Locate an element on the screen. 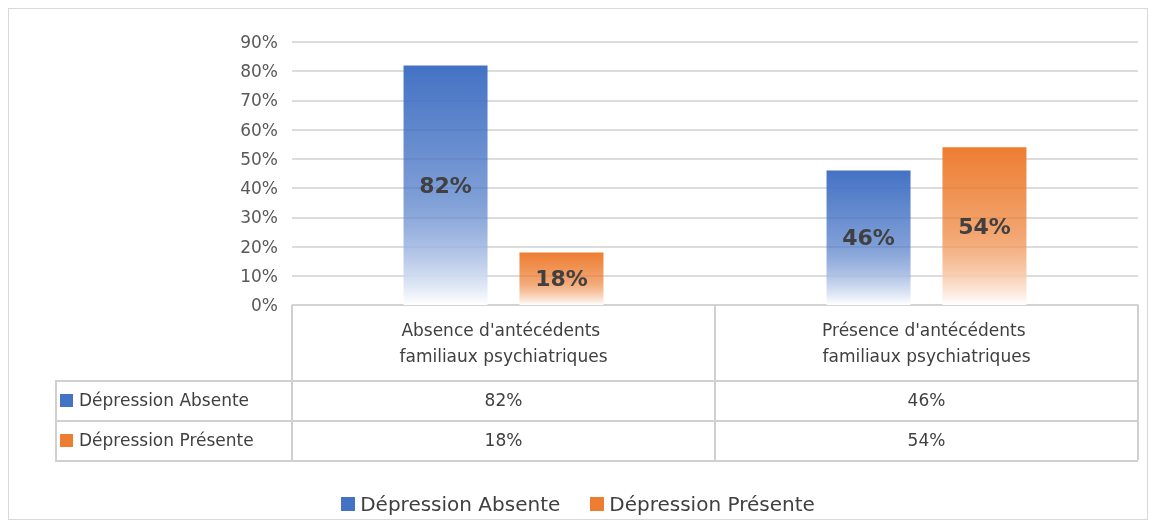 The height and width of the screenshot is (528, 1156). x-tick-label: Absence d'antécédents familiaux psychiatriques is located at coordinates (503, 343).